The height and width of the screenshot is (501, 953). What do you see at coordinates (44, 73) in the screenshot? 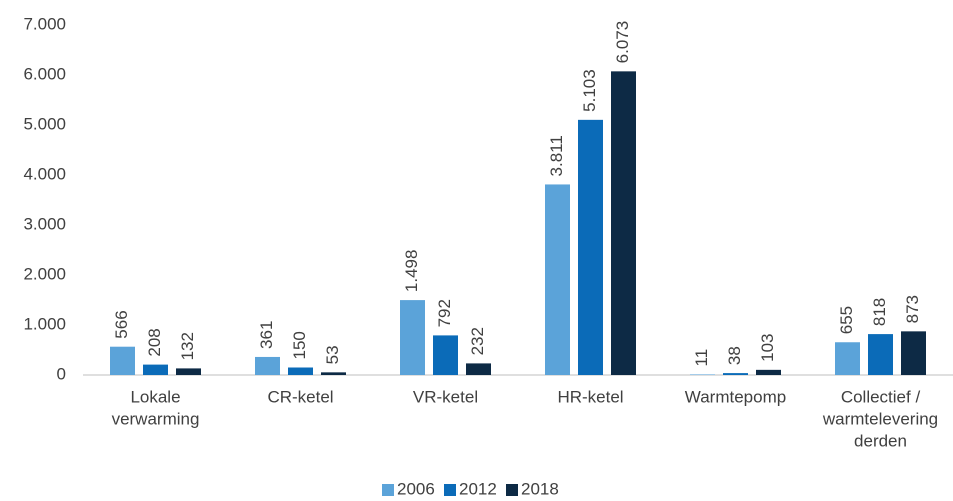
I see `y-tick-label: 6.000` at bounding box center [44, 73].